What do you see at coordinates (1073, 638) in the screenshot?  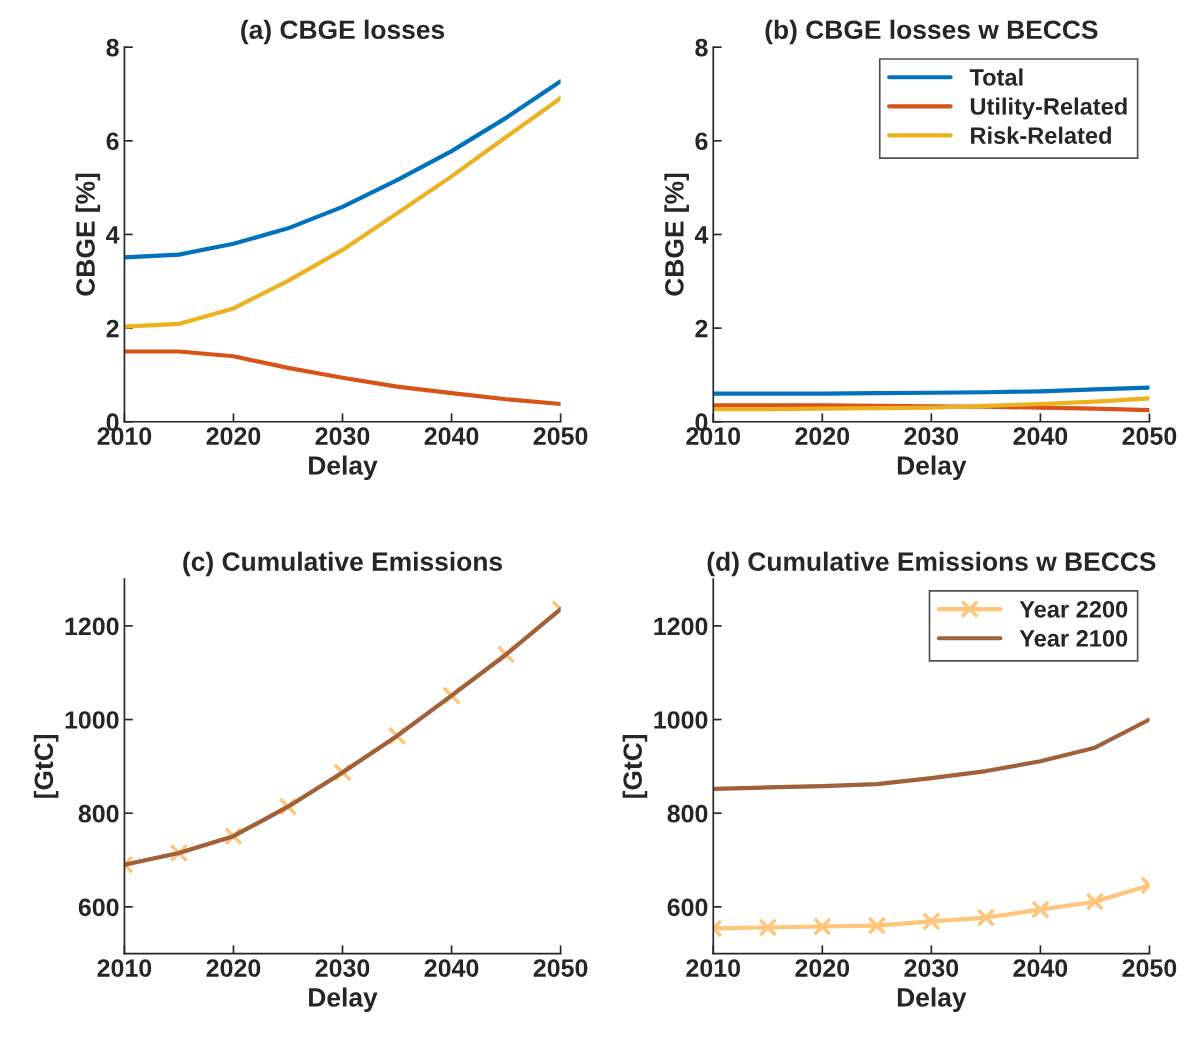 I see `legend-label: Year 2100` at bounding box center [1073, 638].